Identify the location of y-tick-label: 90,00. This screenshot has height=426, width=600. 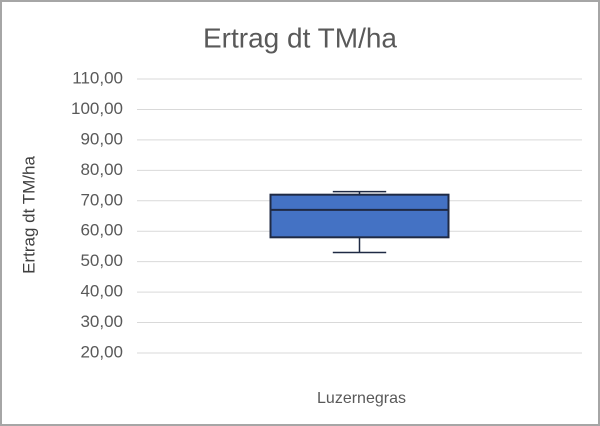
(101, 138).